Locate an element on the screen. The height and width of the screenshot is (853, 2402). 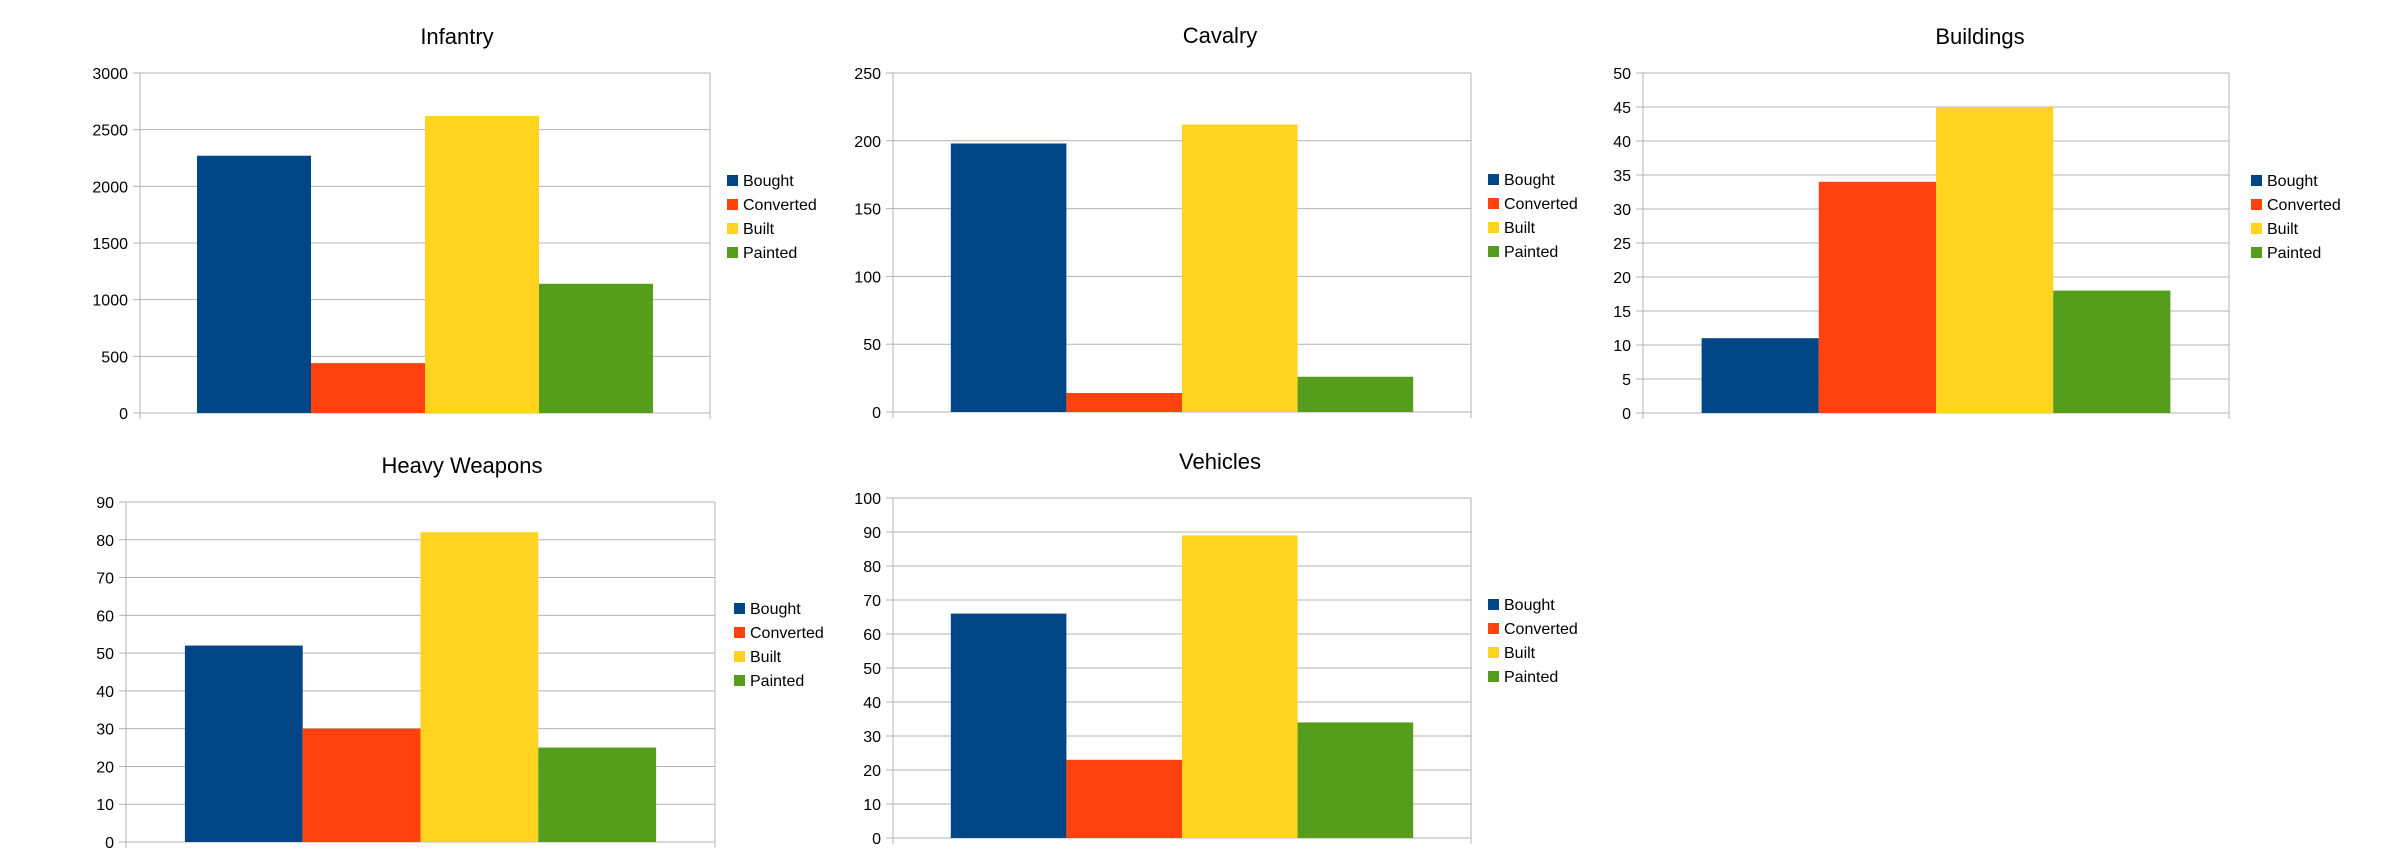
chart-title: Cavalry is located at coordinates (1220, 35).